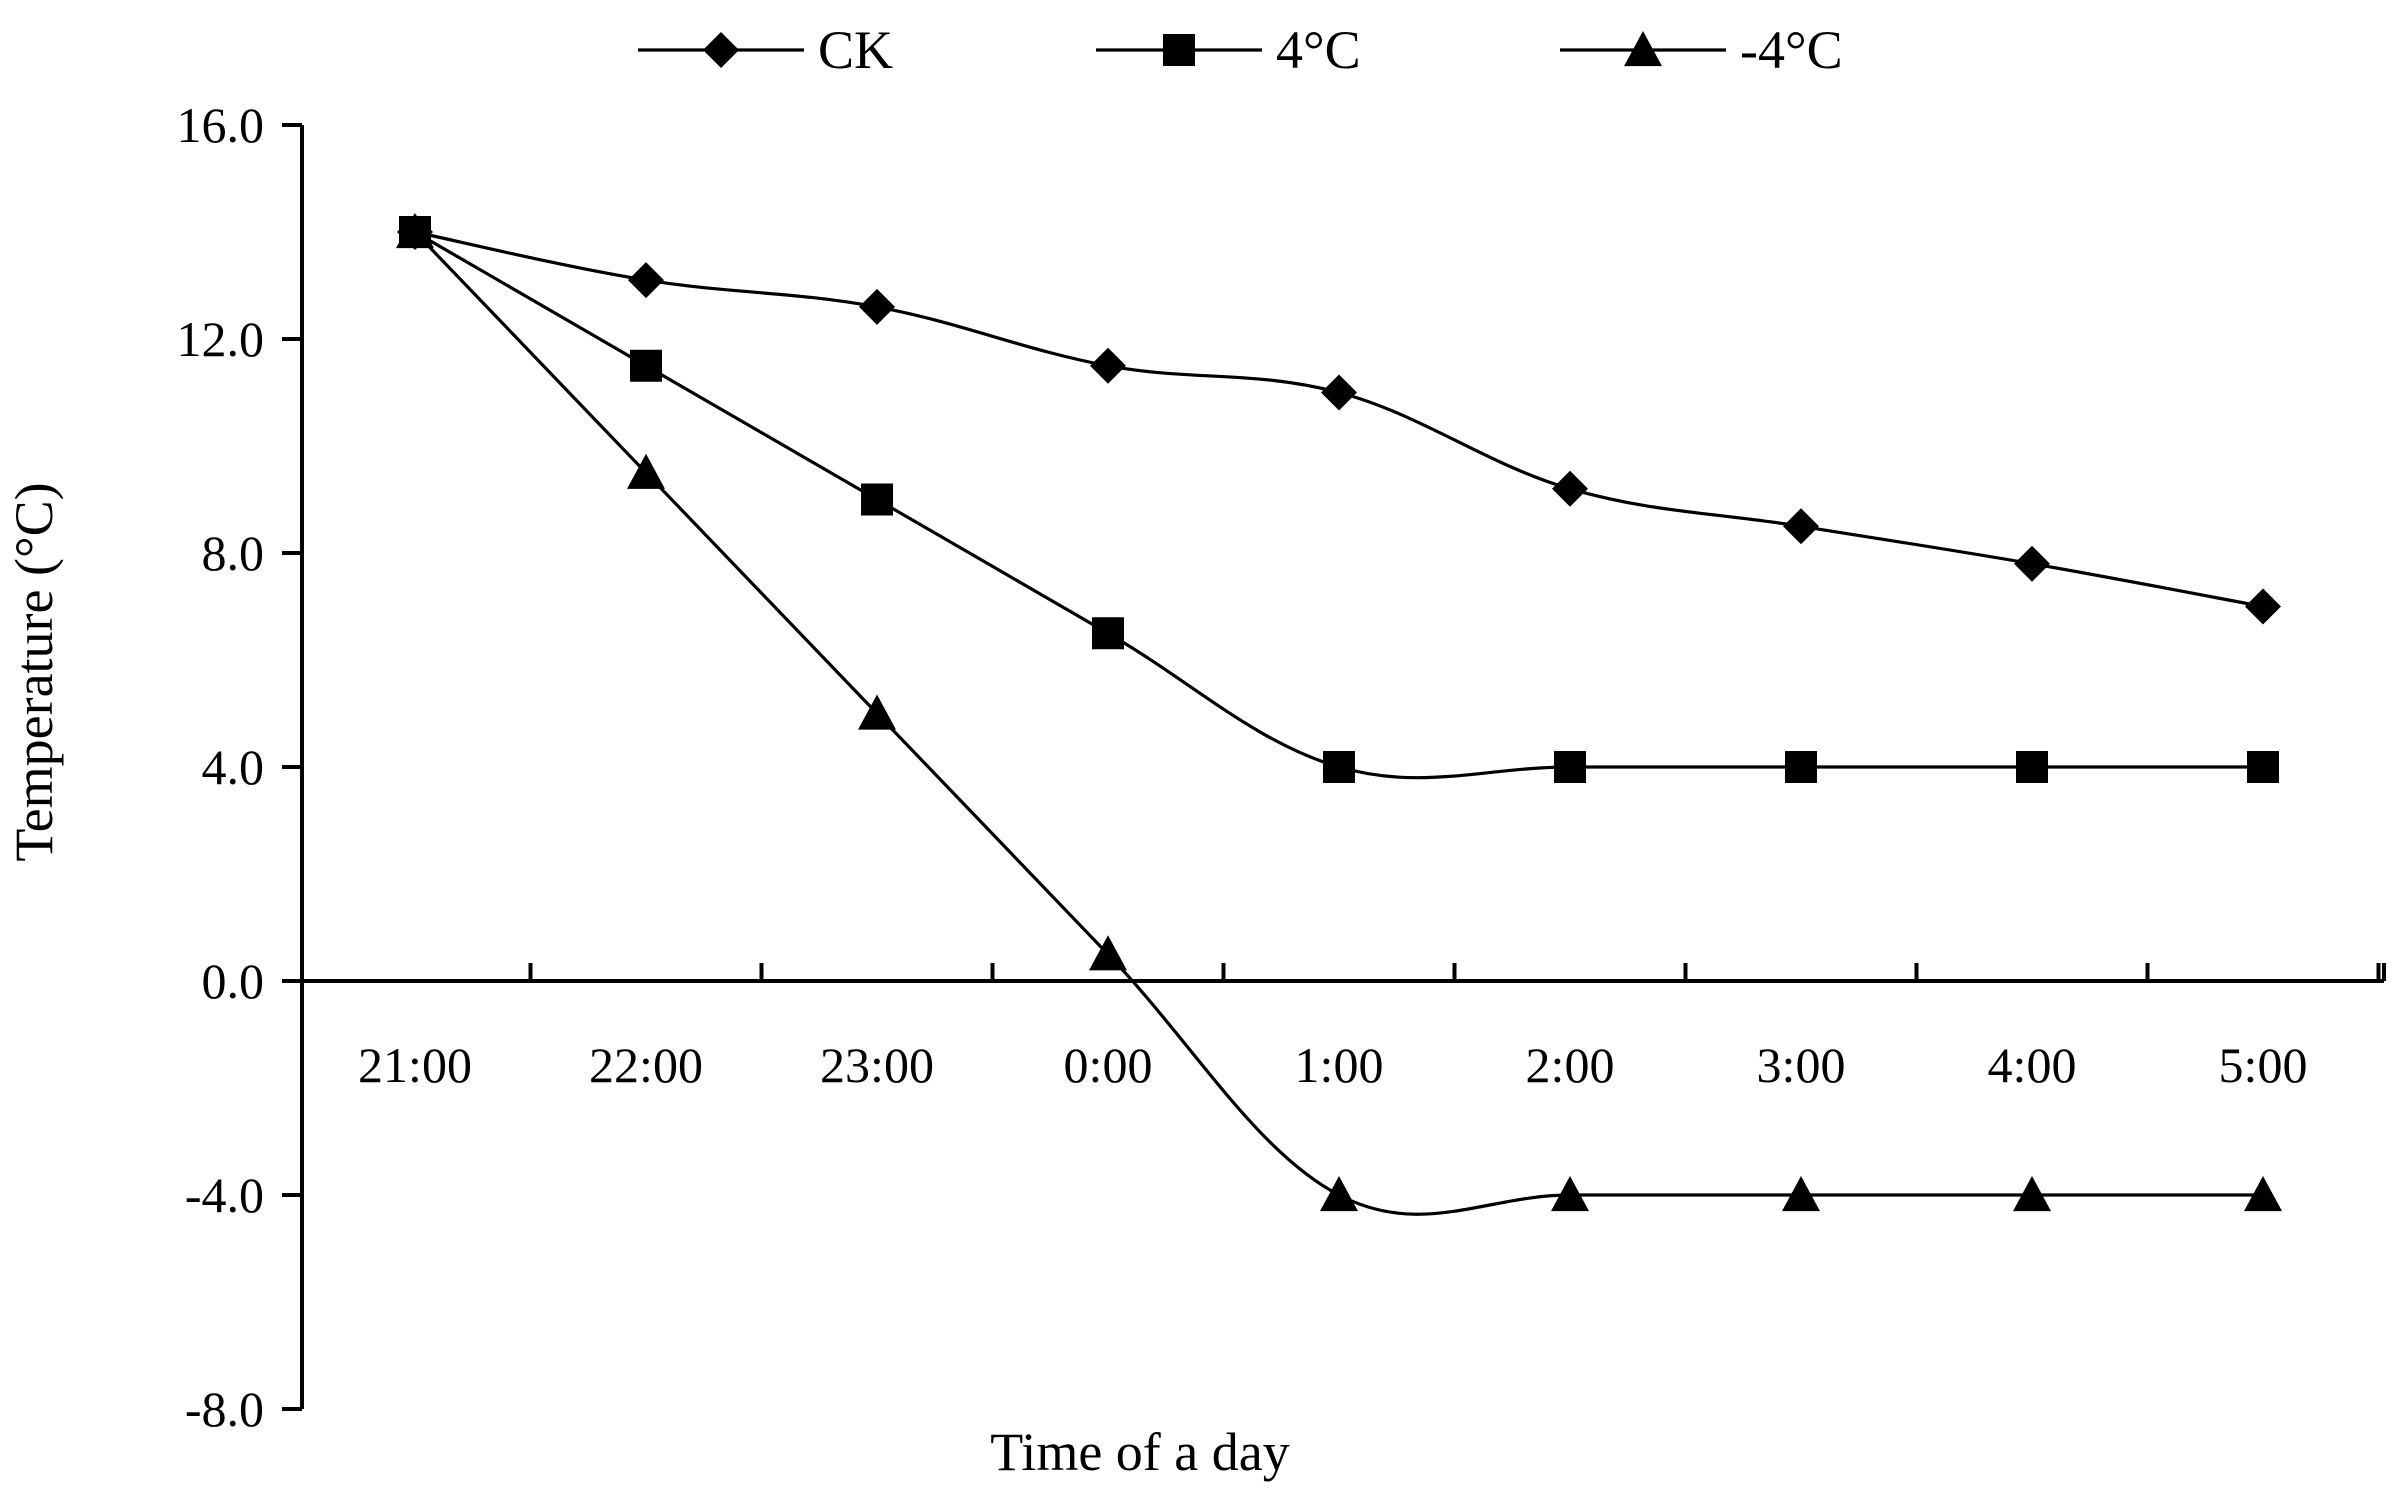 This screenshot has height=1490, width=2401. I want to click on x-axis: 21:00 22:00 23:00 0:00 1:00 2:00 3:00 4:00 5:00, so click(1344, 1028).